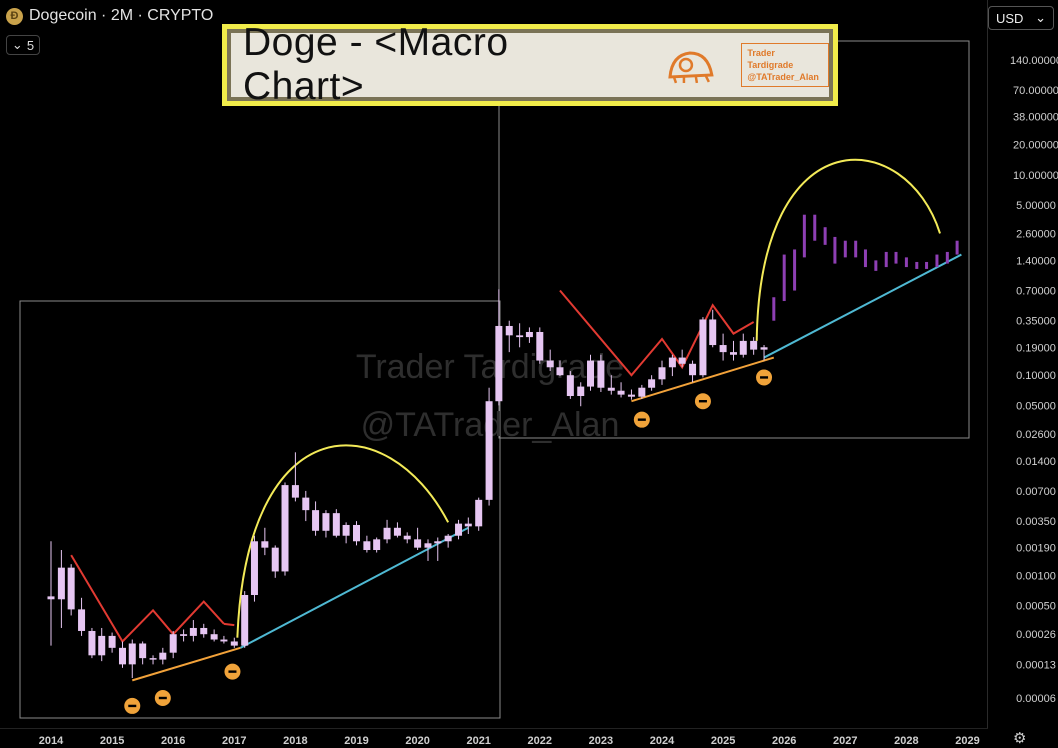  Describe the element at coordinates (1036, 607) in the screenshot. I see `y-tick-label: 0.00050` at that location.